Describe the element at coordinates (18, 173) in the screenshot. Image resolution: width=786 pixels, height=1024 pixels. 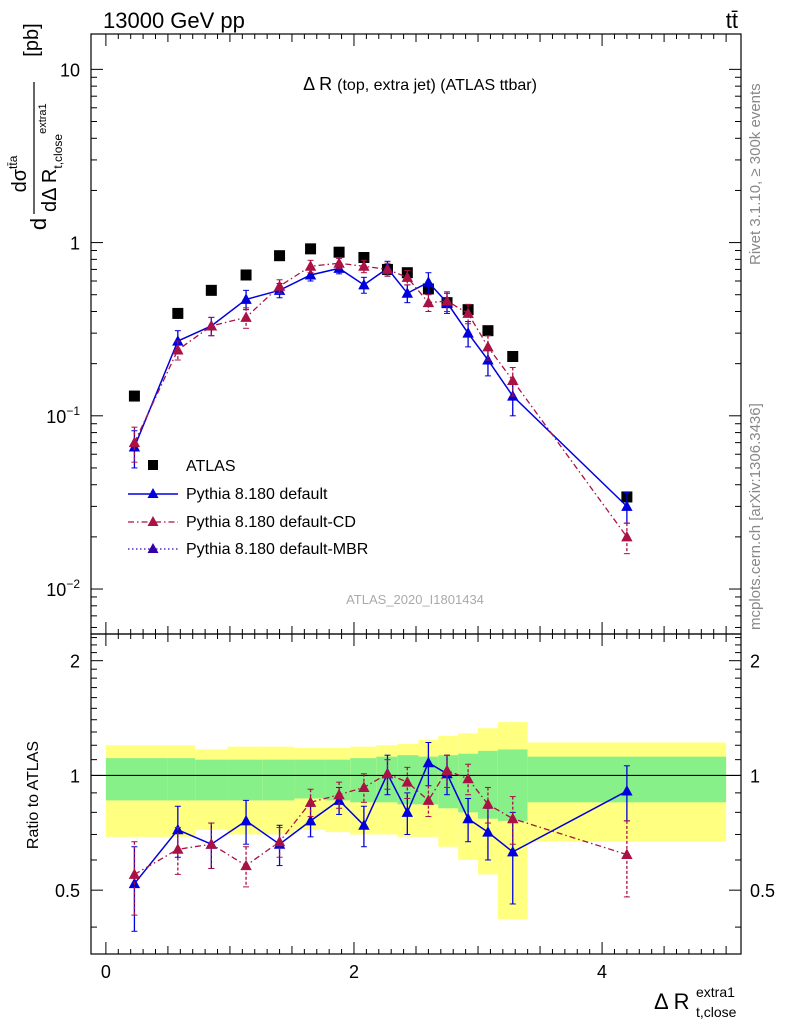
I see `ylabel-numerator: dσtt̄a` at that location.